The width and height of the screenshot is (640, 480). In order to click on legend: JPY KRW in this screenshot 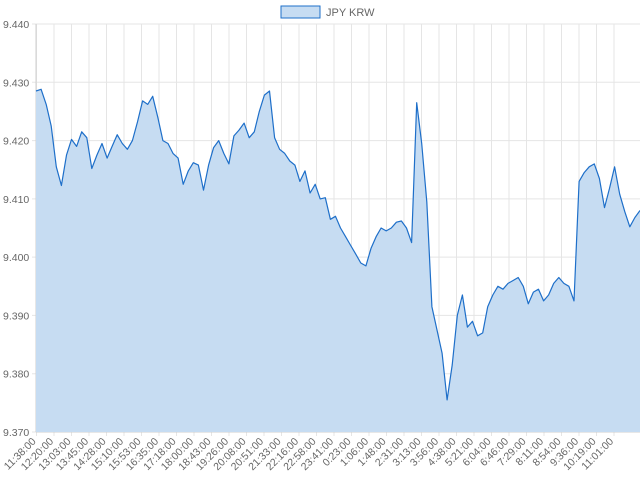, I will do `click(327, 12)`.